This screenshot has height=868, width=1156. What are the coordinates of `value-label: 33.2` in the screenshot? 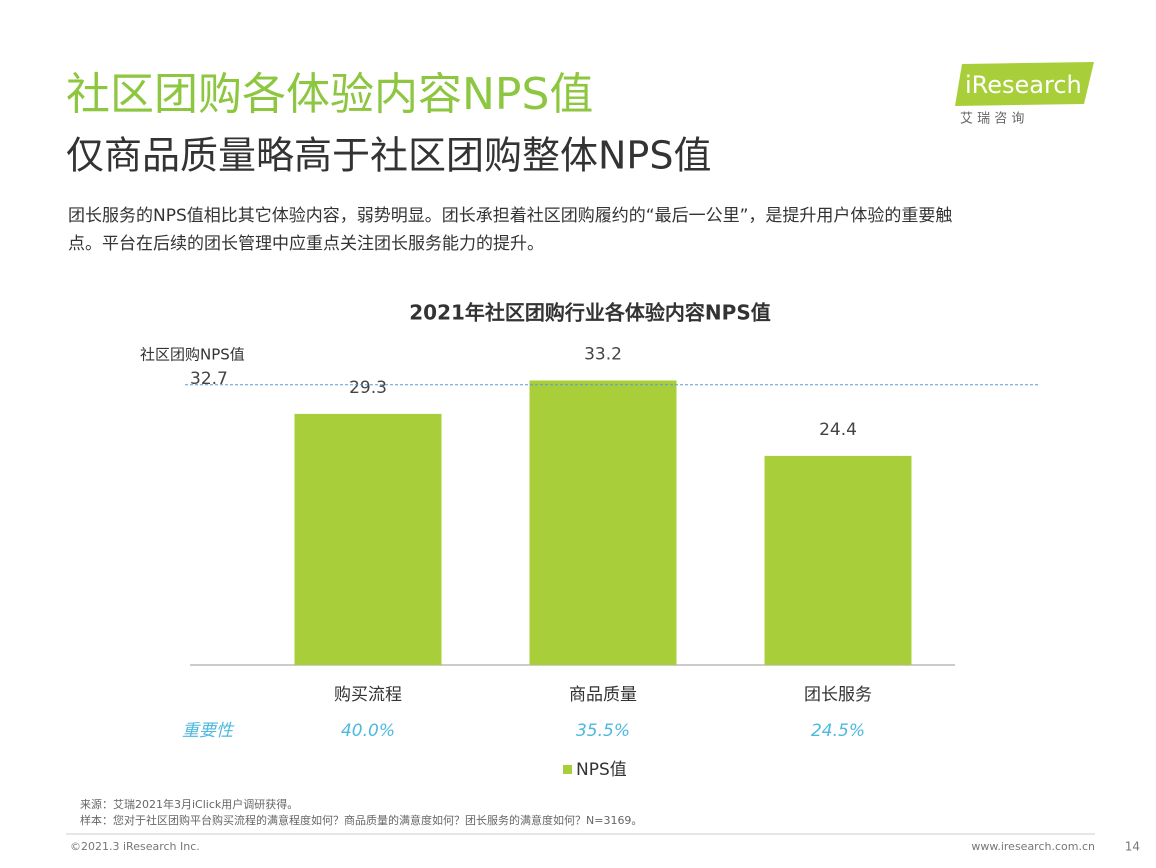 It's located at (603, 354).